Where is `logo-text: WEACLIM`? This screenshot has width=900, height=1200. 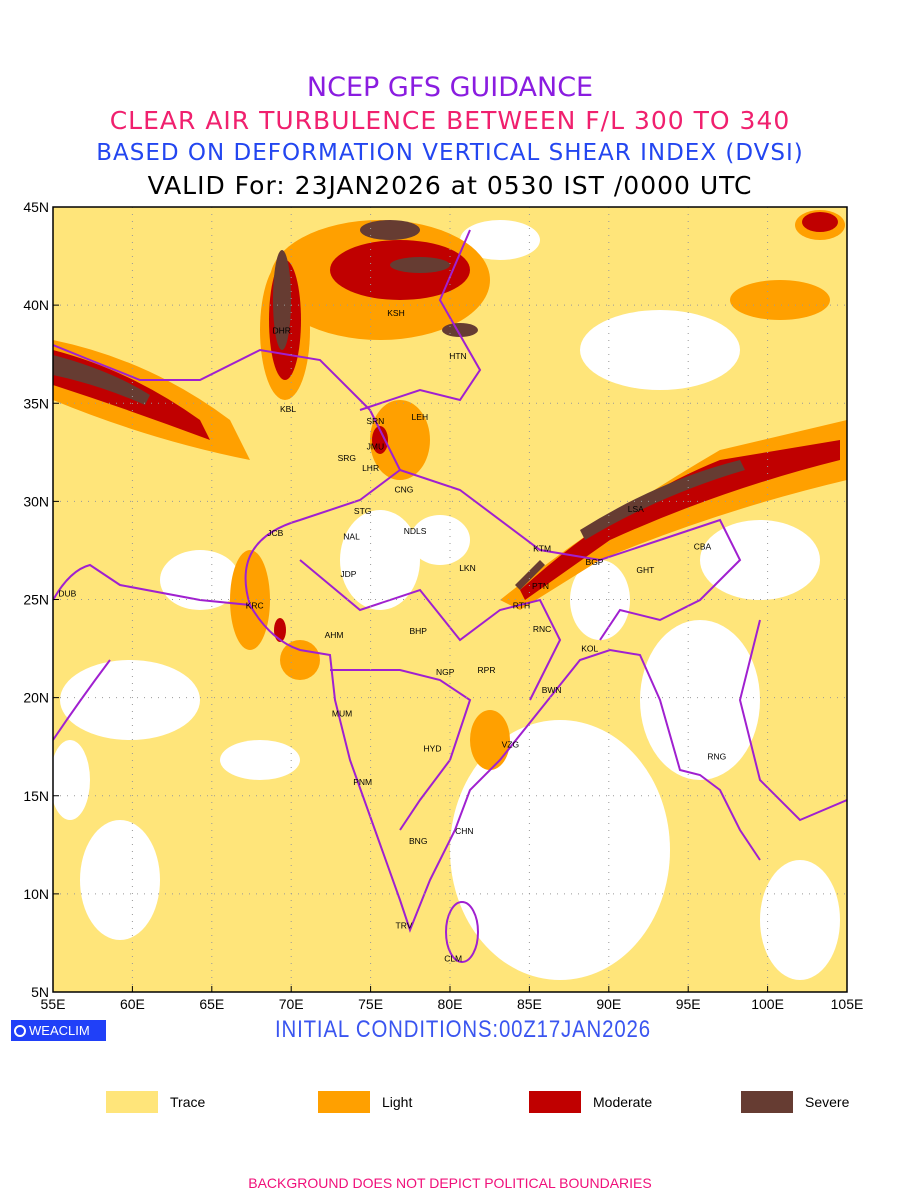
logo-text: WEACLIM is located at coordinates (59, 1030).